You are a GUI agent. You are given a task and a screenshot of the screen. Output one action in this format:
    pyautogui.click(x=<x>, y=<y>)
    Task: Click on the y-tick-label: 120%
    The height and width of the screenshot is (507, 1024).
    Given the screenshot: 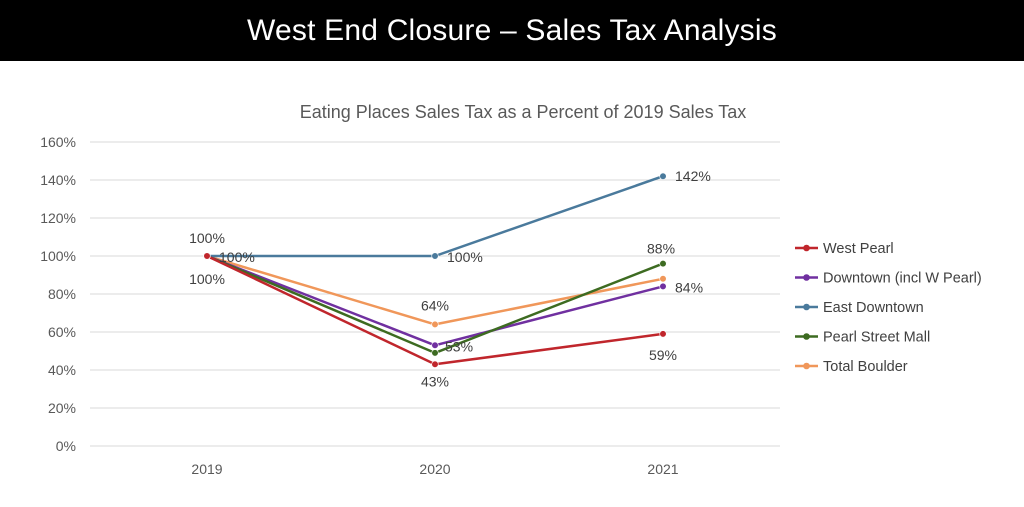 What is the action you would take?
    pyautogui.click(x=58, y=218)
    